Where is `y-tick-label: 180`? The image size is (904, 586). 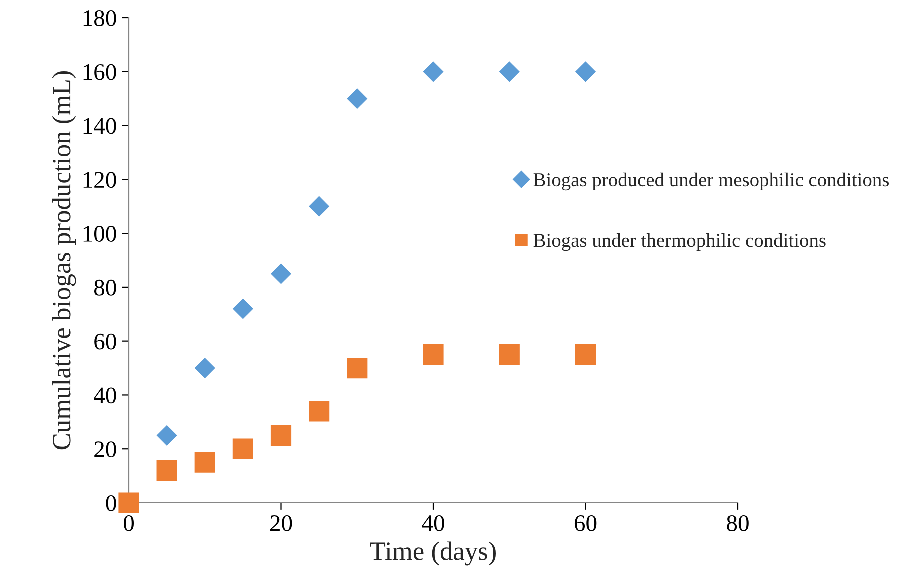 y-tick-label: 180 is located at coordinates (100, 18).